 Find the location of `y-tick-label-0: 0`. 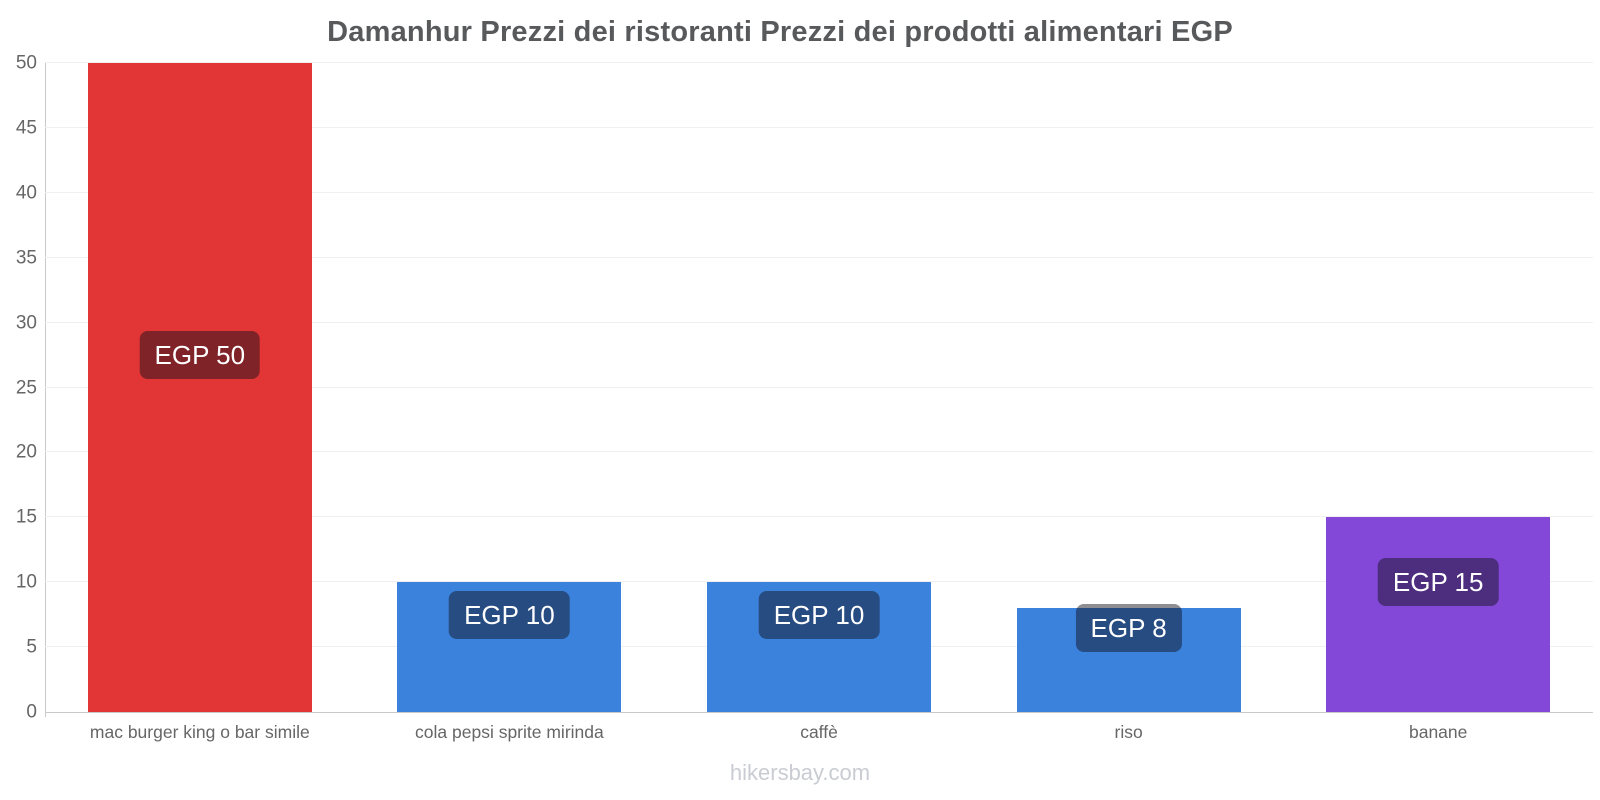

y-tick-label-0: 0 is located at coordinates (31, 712).